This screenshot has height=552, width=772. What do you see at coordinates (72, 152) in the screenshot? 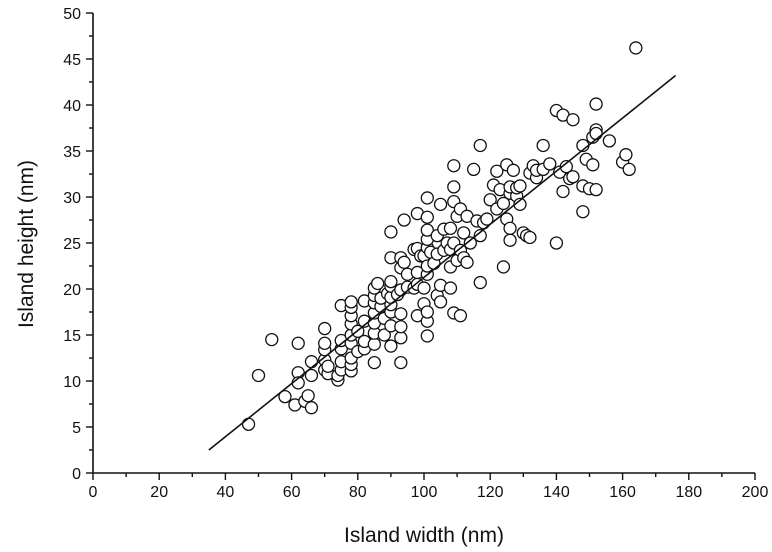
I see `y-tick-label: 35` at bounding box center [72, 152].